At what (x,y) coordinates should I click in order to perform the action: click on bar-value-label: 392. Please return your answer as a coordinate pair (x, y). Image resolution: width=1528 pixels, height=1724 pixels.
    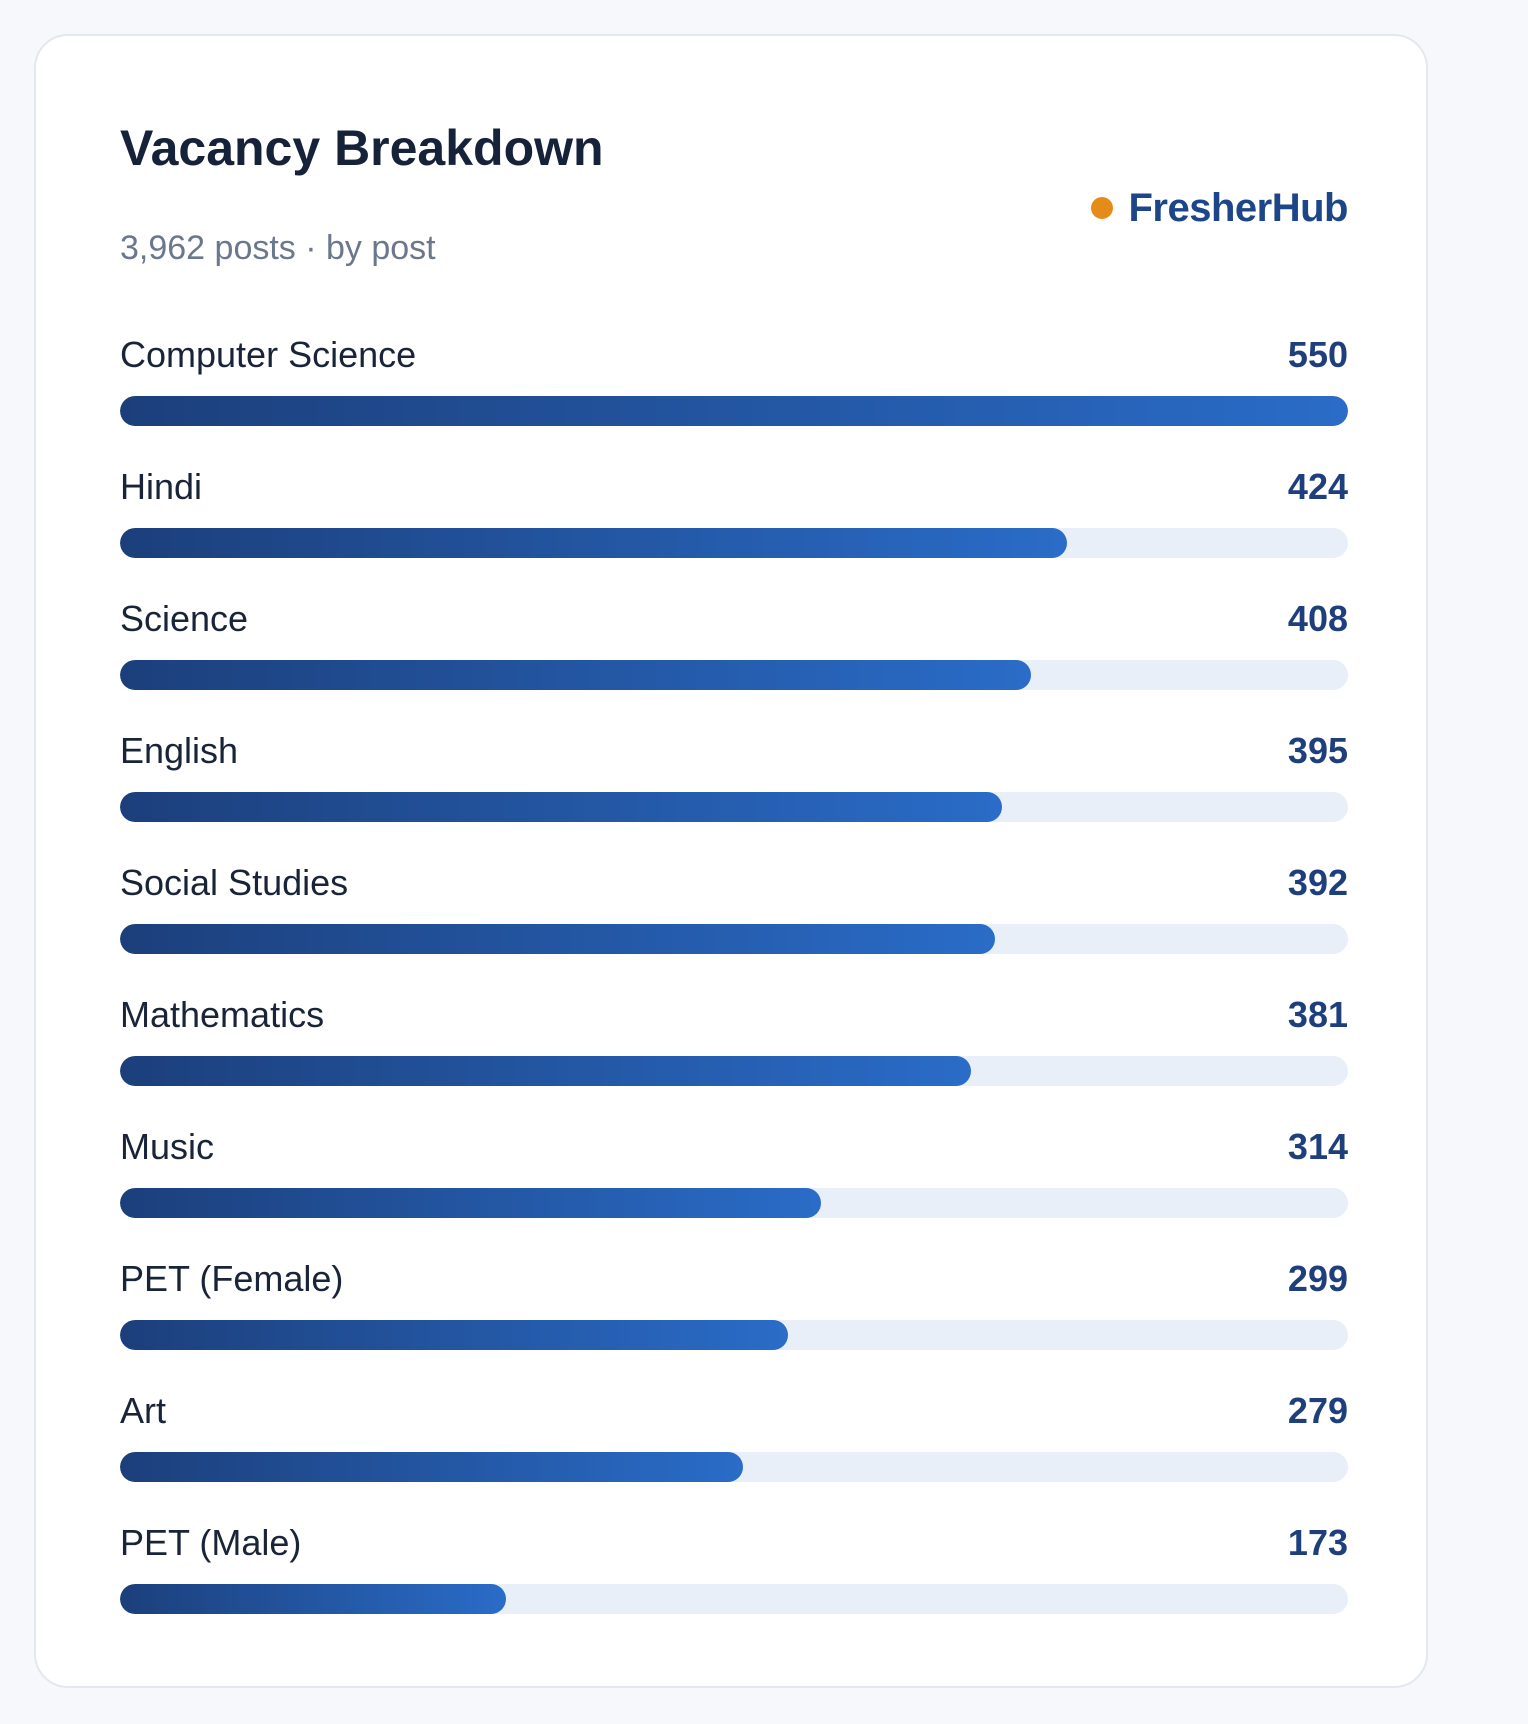
    Looking at the image, I should click on (1317, 882).